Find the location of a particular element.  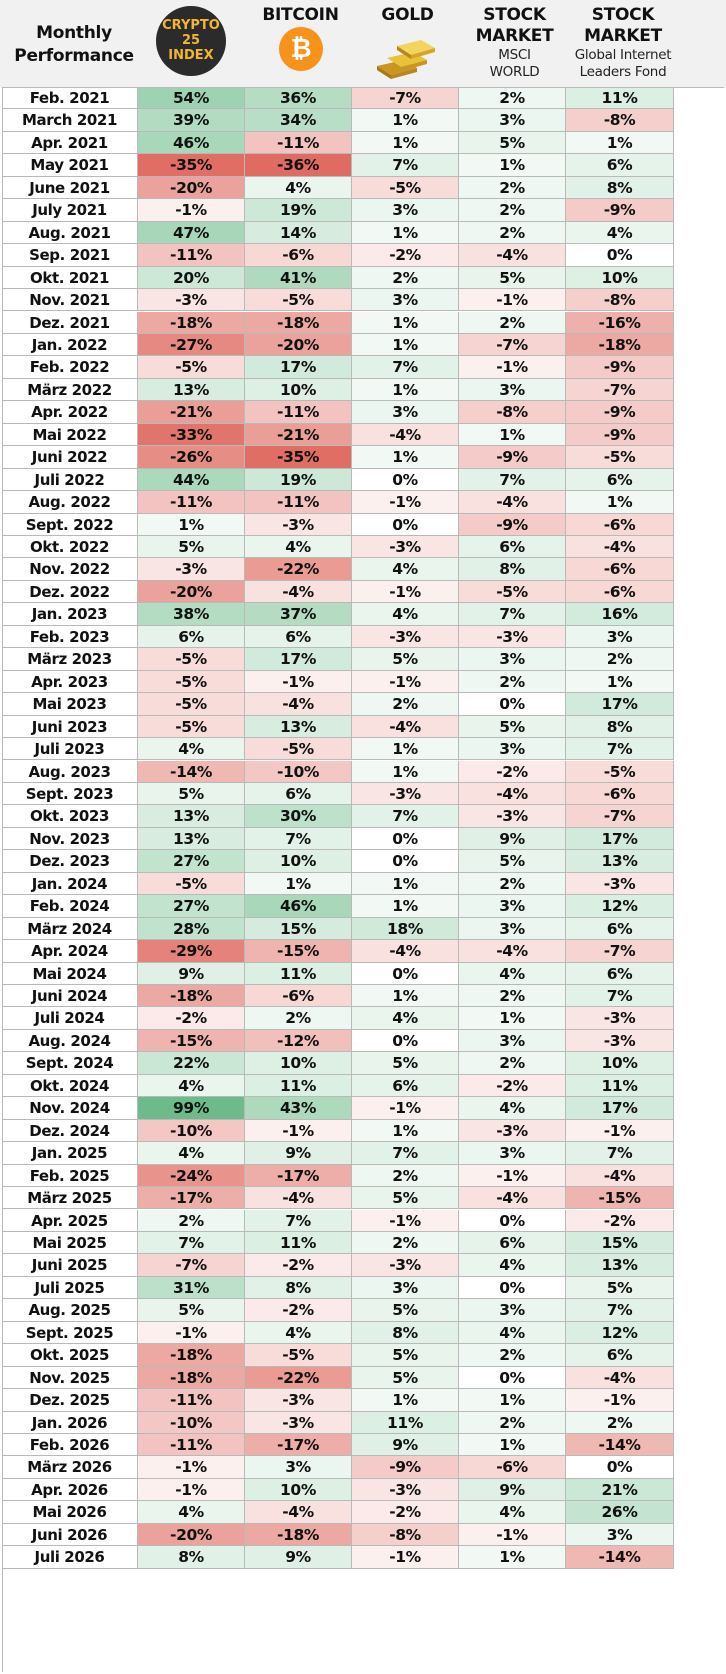

crypto25-value: 54% is located at coordinates (191, 98).